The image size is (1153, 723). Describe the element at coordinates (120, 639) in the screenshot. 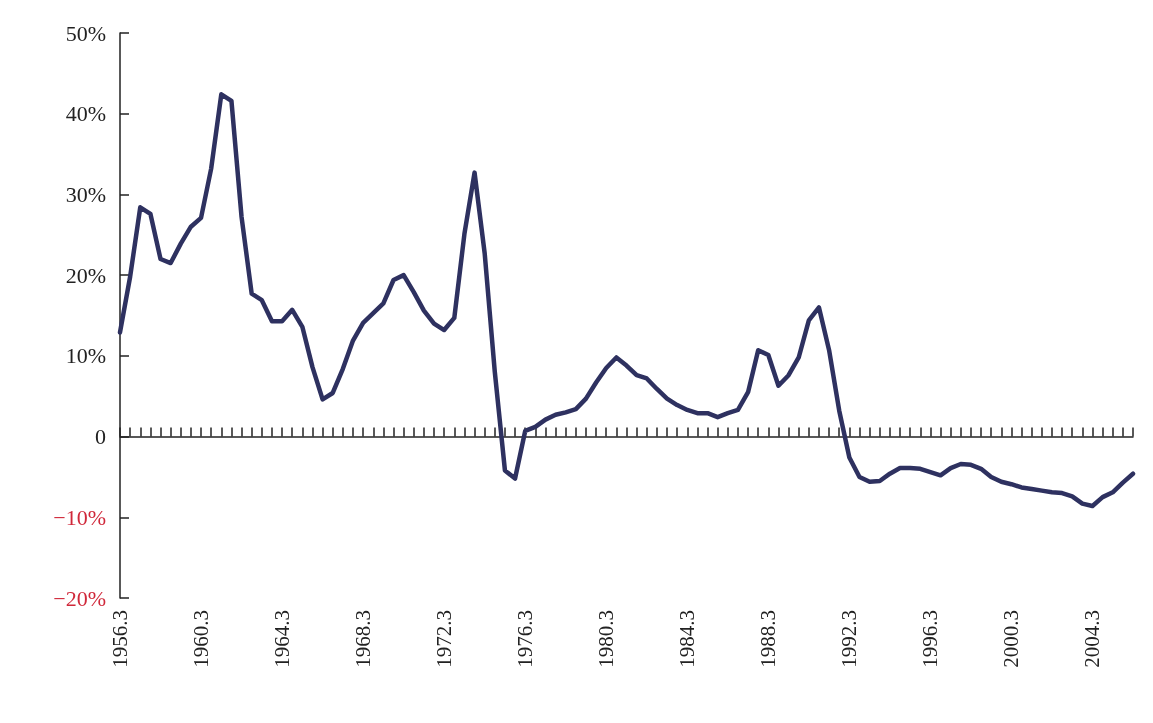

I see `x-tick-label: 1956.3` at that location.